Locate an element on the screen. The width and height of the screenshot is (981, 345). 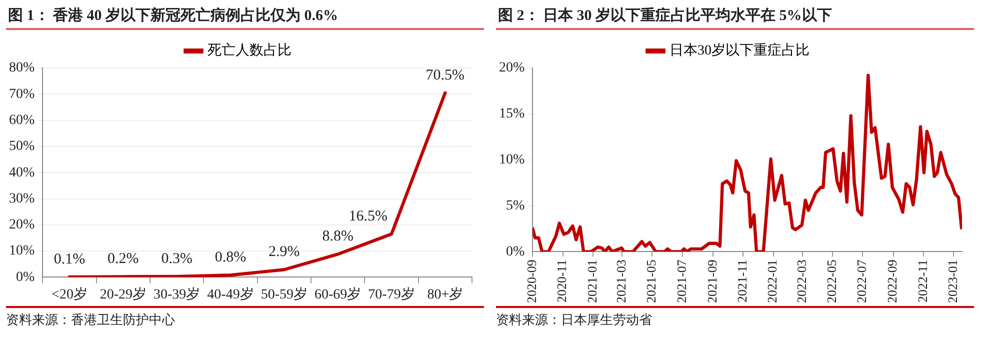
x-tick-label: 70-79岁 is located at coordinates (391, 294).